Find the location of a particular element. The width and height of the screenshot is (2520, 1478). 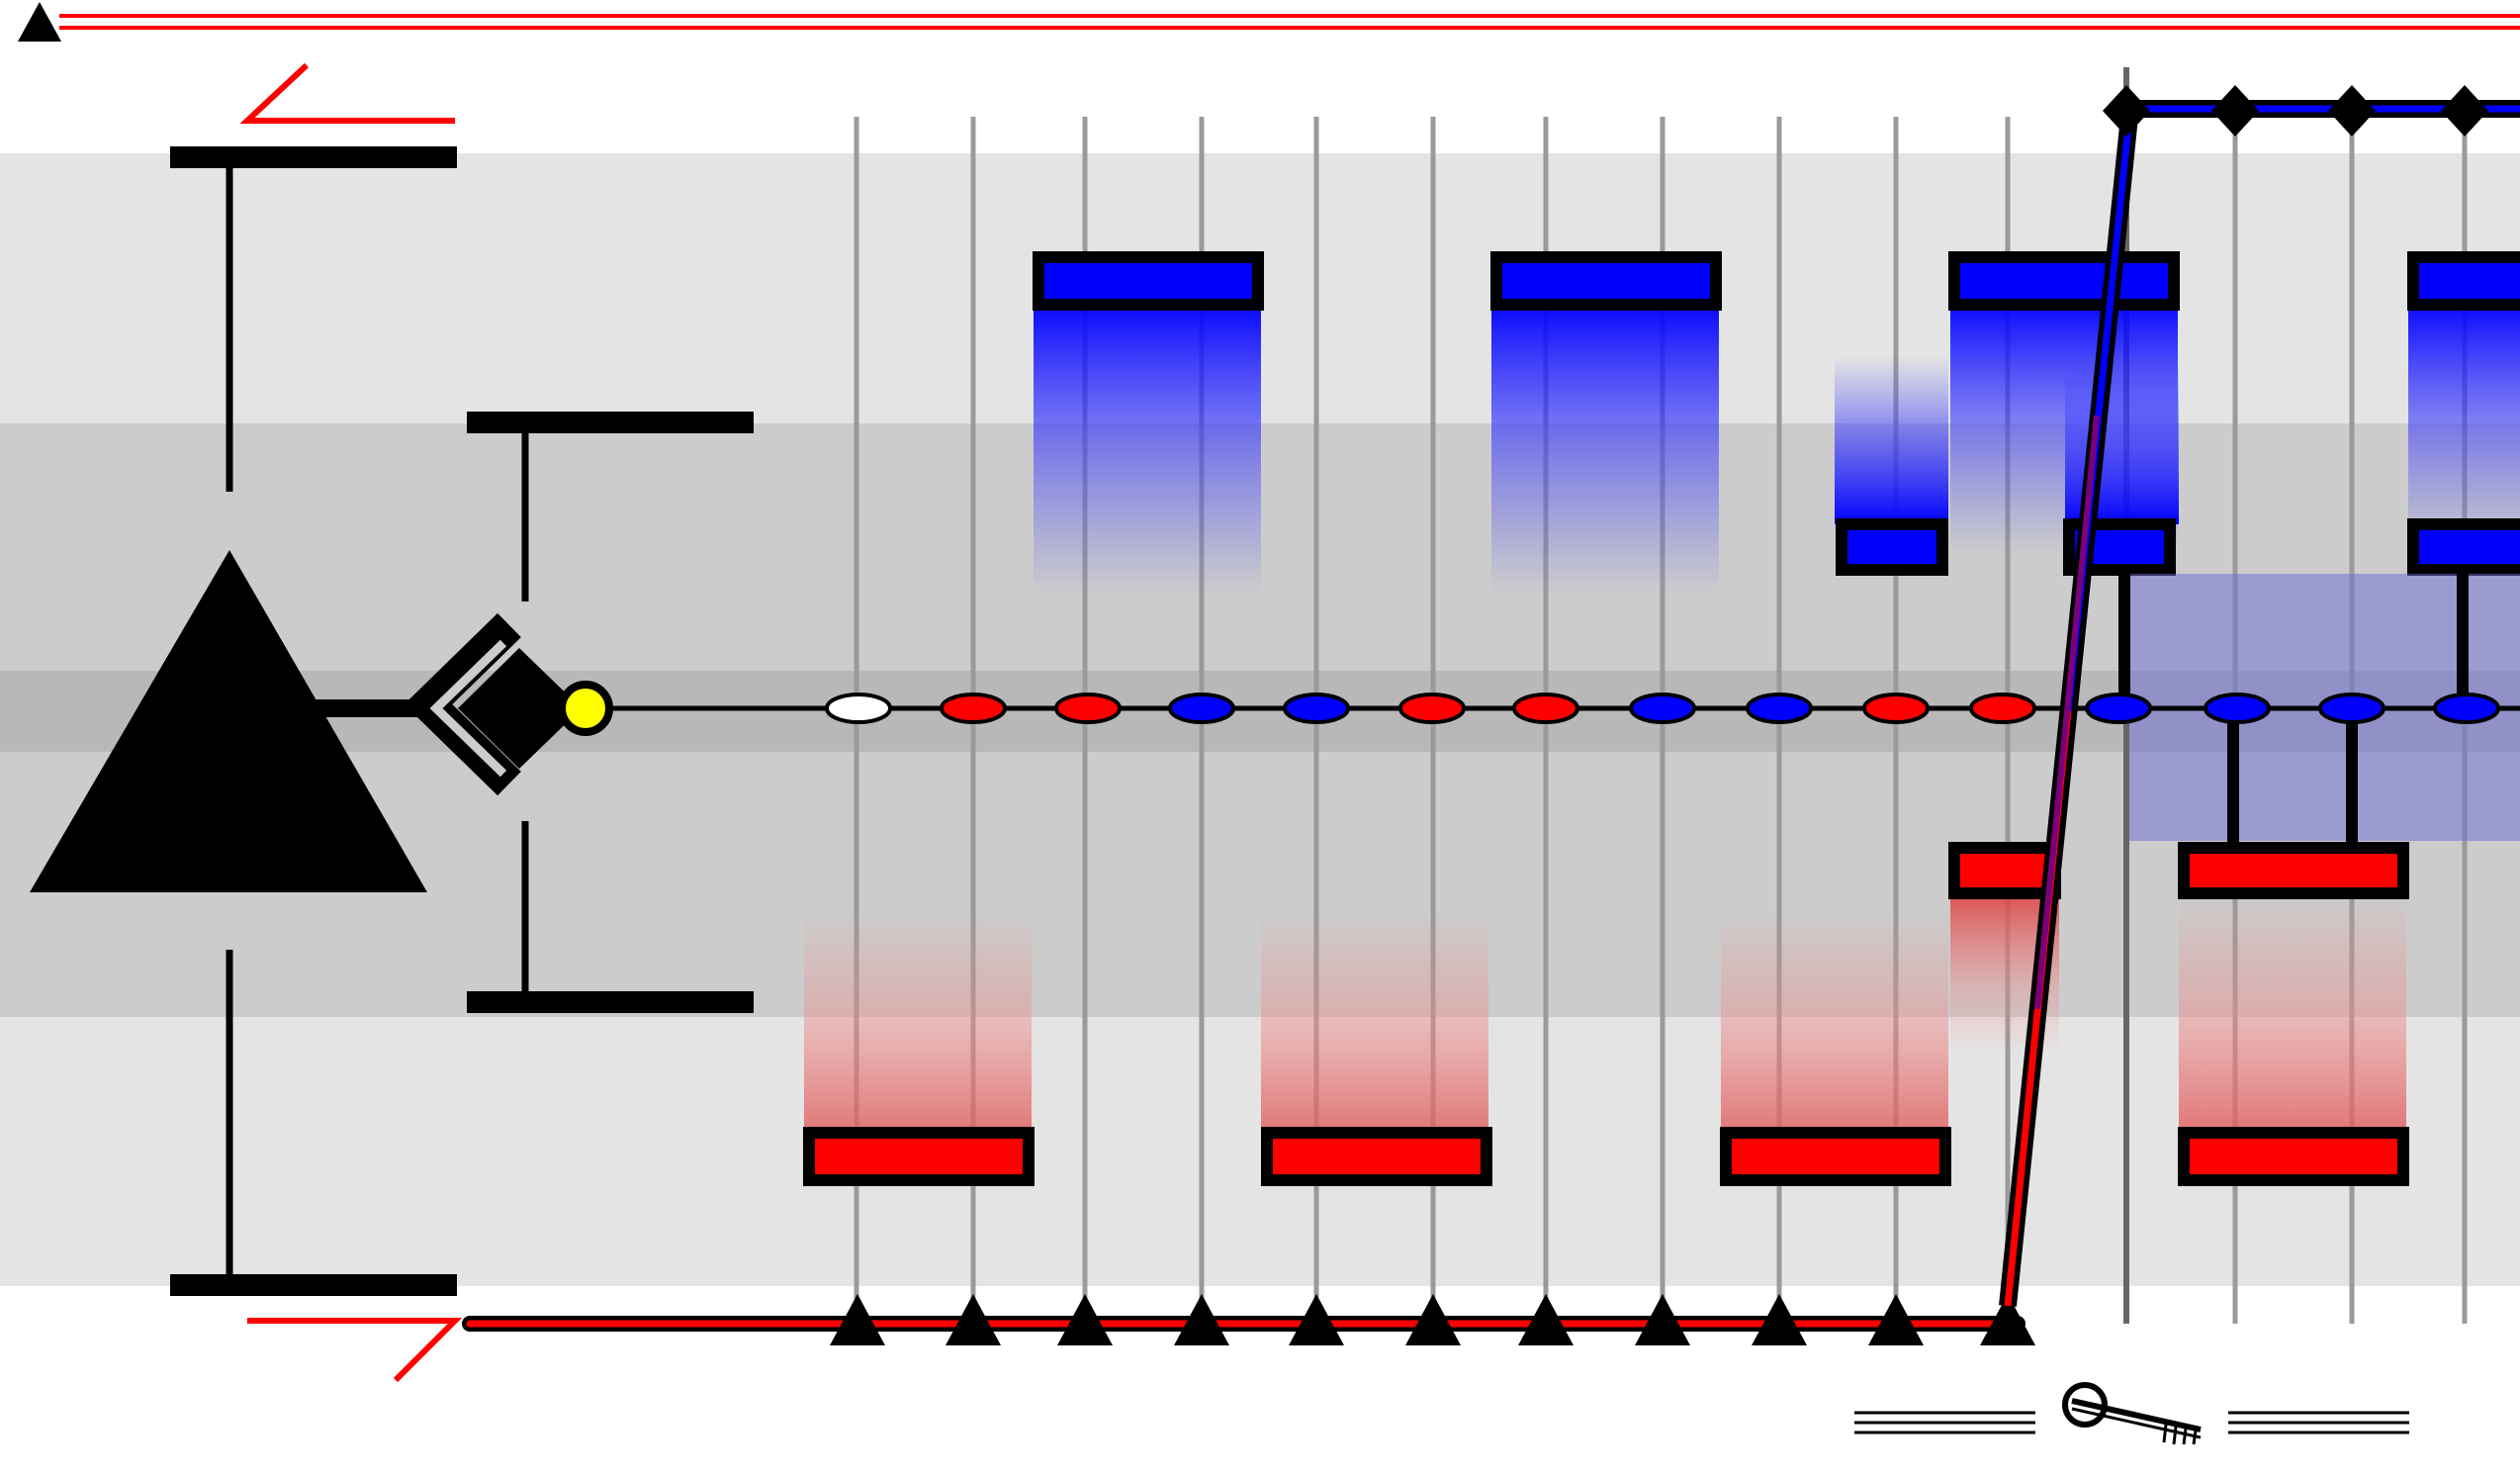

top-junctions is located at coordinates (2295, 111).